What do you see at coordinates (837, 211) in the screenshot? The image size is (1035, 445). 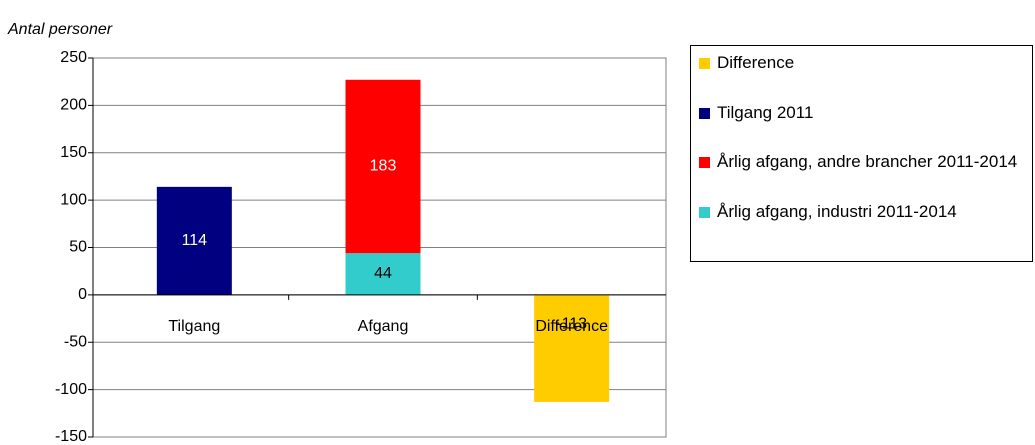 I see `legend-label: Årlig afgang, industri 2011-2014` at bounding box center [837, 211].